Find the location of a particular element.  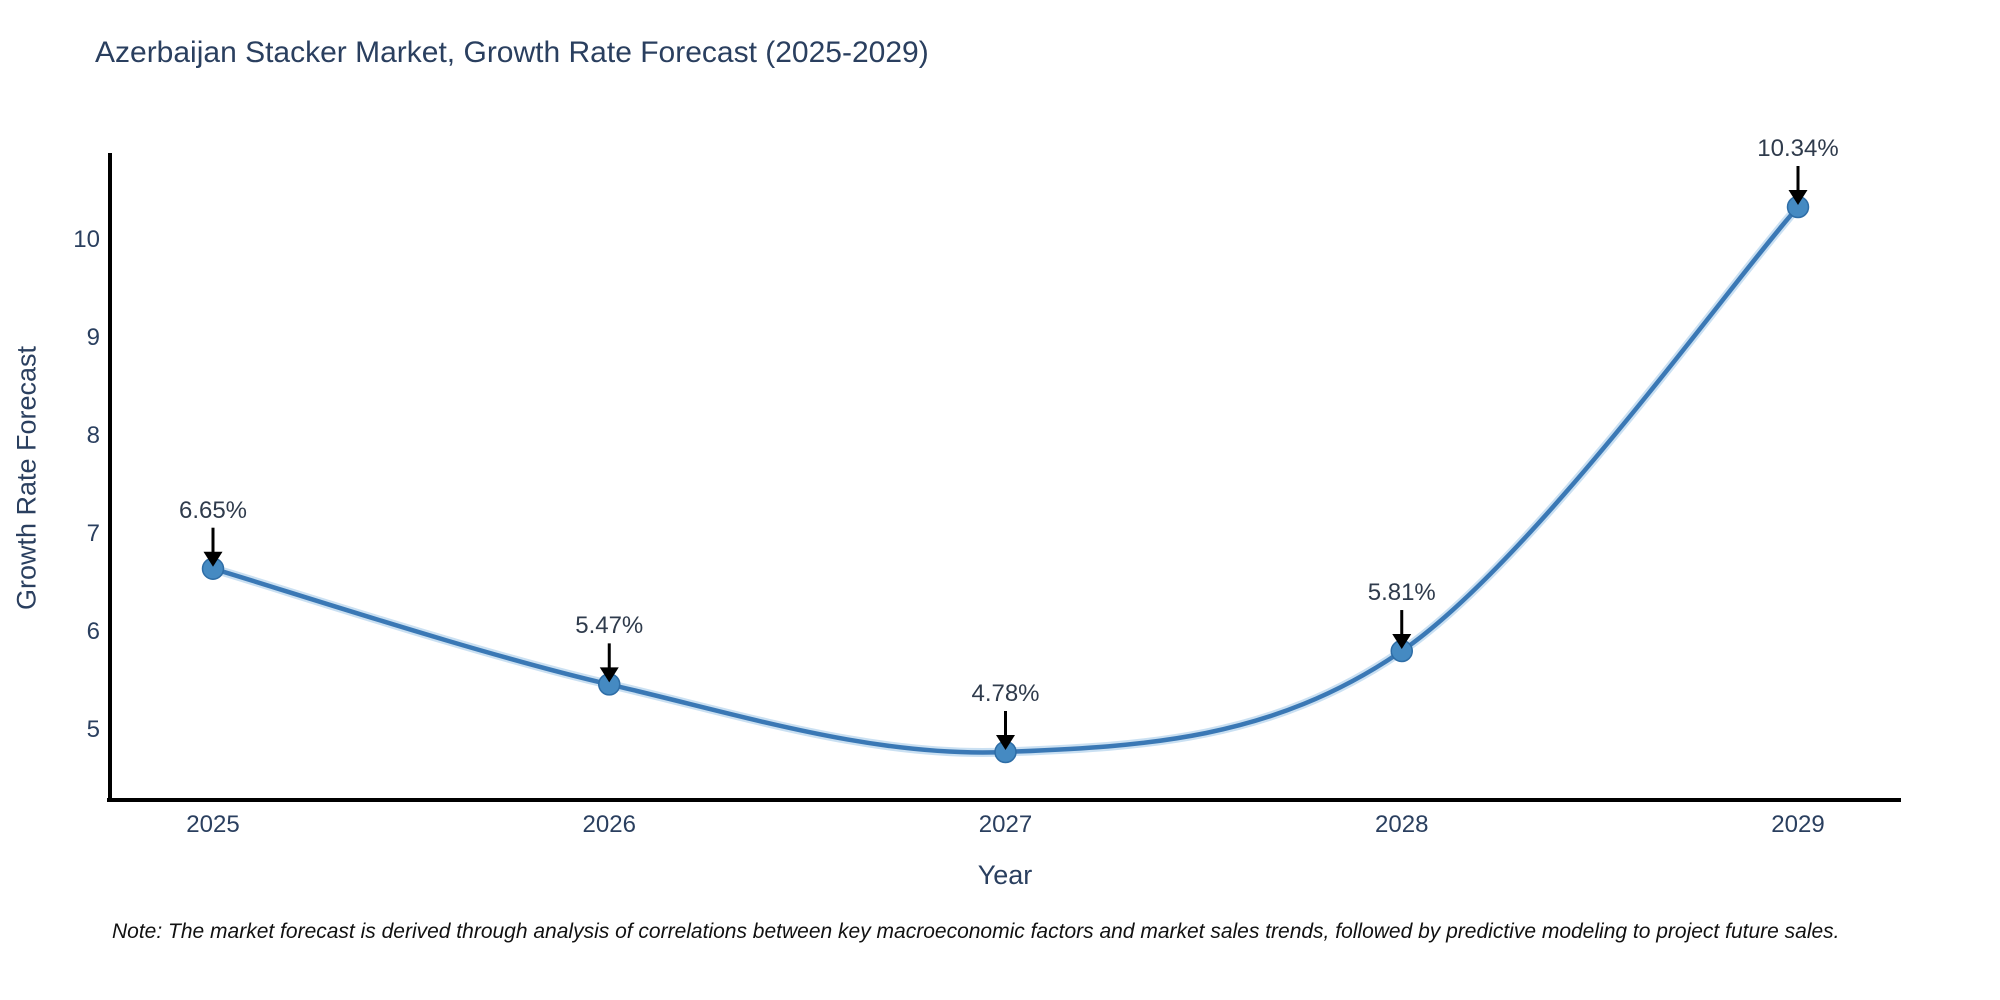

x-tick-label: 2026 is located at coordinates (609, 824).